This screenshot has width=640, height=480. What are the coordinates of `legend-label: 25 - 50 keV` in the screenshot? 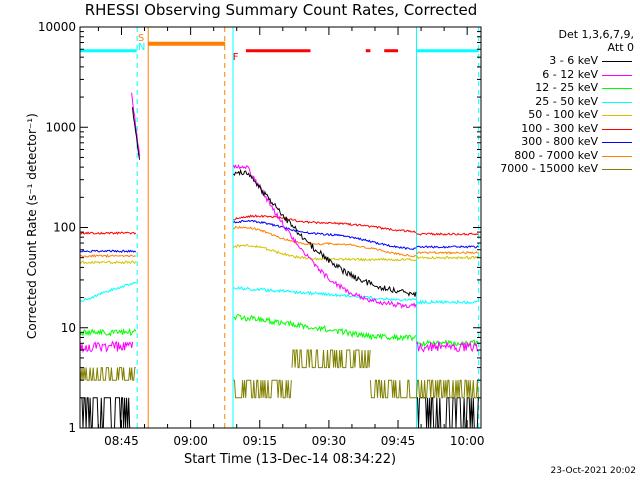 It's located at (566, 102).